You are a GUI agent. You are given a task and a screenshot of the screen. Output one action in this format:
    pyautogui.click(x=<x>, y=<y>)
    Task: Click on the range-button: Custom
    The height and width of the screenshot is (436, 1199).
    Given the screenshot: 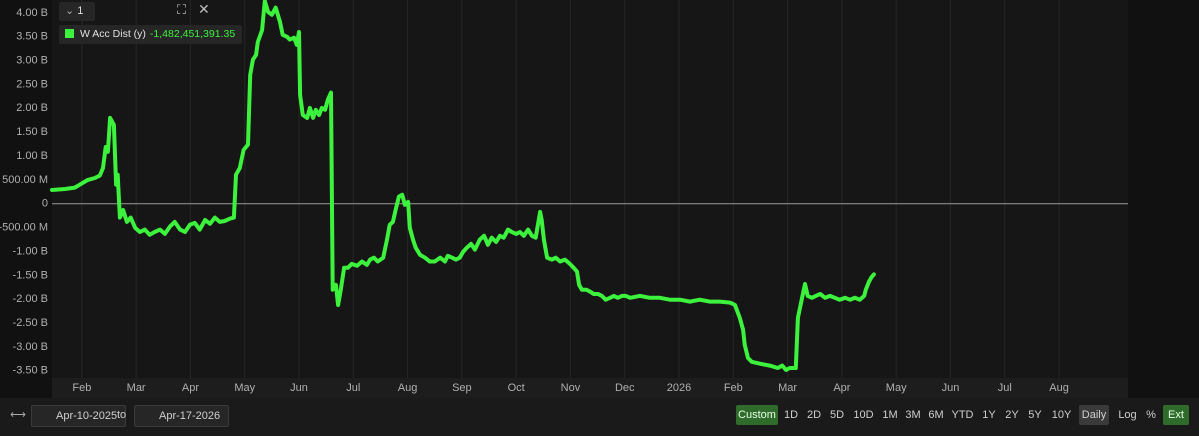 What is the action you would take?
    pyautogui.click(x=757, y=415)
    